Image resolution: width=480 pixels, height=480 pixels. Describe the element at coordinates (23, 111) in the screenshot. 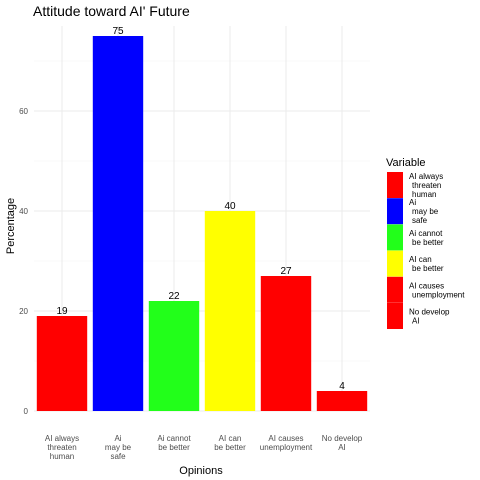

I see `y-tick-label: 60` at that location.